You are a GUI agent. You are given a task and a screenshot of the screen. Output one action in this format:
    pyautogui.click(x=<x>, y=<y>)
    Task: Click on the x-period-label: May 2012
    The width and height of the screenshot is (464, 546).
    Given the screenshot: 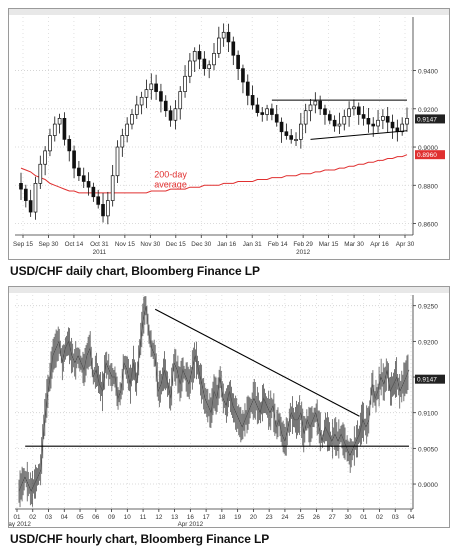 What is the action you would take?
    pyautogui.click(x=20, y=524)
    